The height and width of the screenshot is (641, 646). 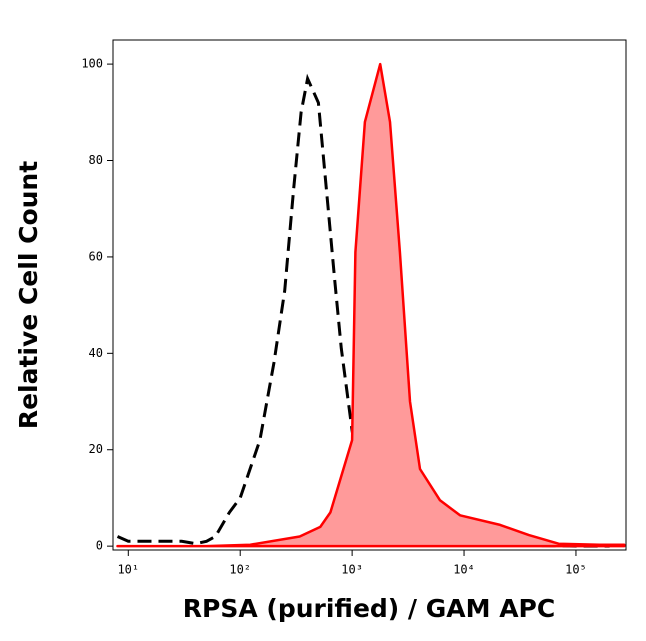 What do you see at coordinates (99, 546) in the screenshot?
I see `y-tick-label: 0` at bounding box center [99, 546].